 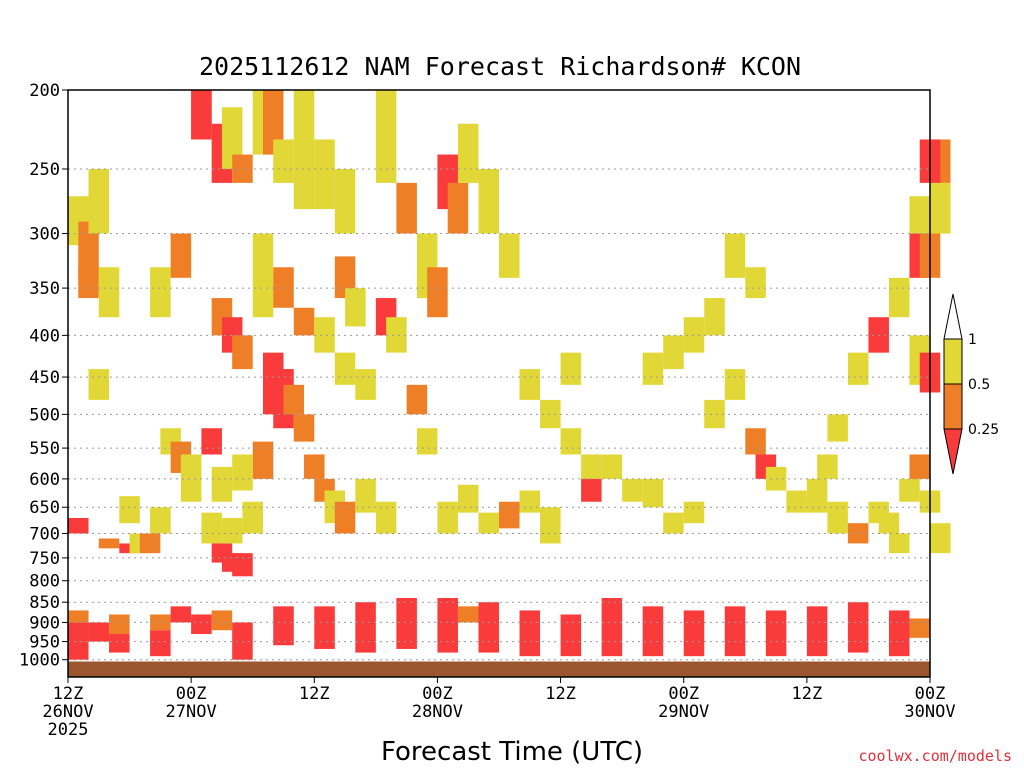 What do you see at coordinates (44, 336) in the screenshot?
I see `y-tick-label: 400` at bounding box center [44, 336].